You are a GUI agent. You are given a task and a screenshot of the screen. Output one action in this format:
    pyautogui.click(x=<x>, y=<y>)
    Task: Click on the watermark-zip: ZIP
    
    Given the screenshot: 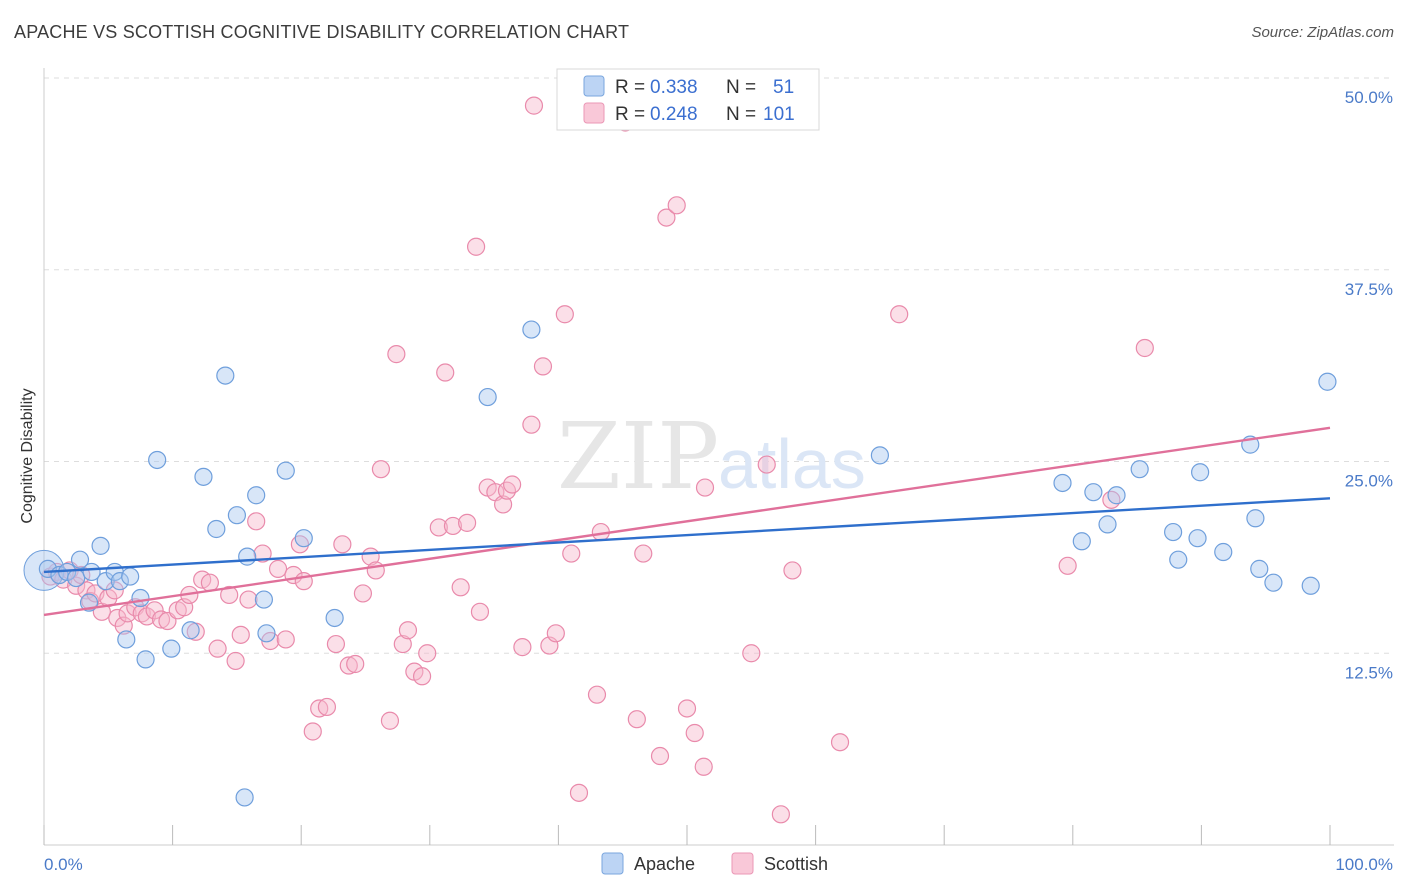 What is the action you would take?
    pyautogui.click(x=638, y=456)
    